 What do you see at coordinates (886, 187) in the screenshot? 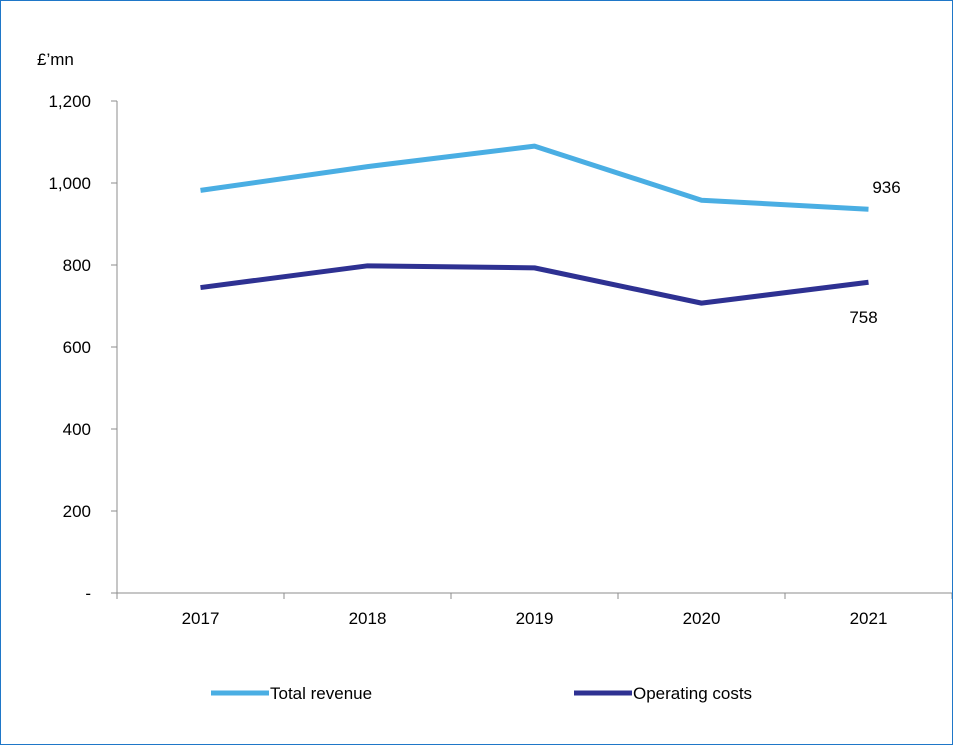
I see `data-label-total-revenue-2021: 936` at bounding box center [886, 187].